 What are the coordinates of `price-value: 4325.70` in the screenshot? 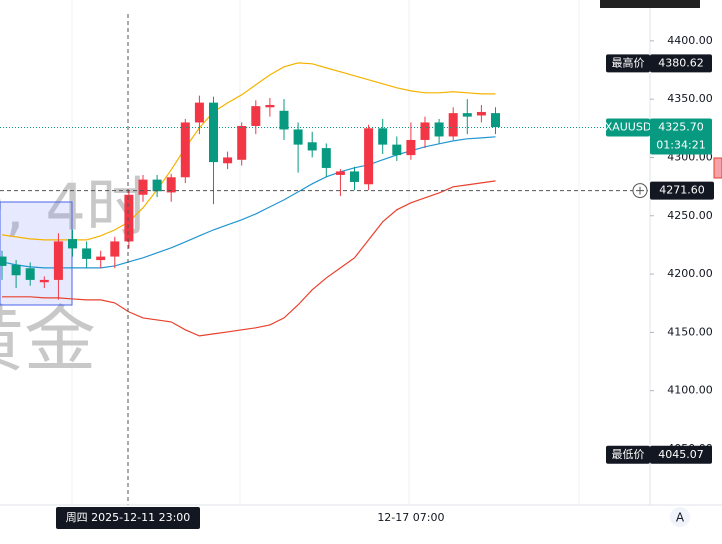 It's located at (681, 126).